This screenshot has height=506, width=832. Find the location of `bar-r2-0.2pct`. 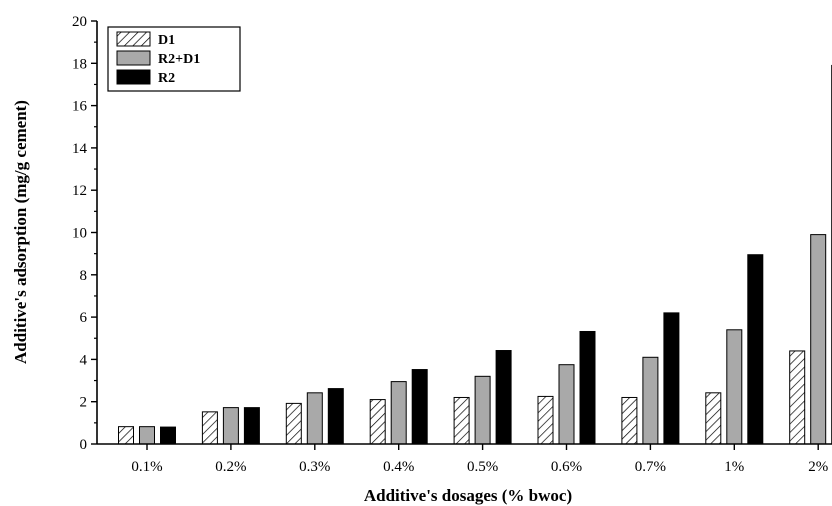

bar-r2-0.2pct is located at coordinates (251, 426).